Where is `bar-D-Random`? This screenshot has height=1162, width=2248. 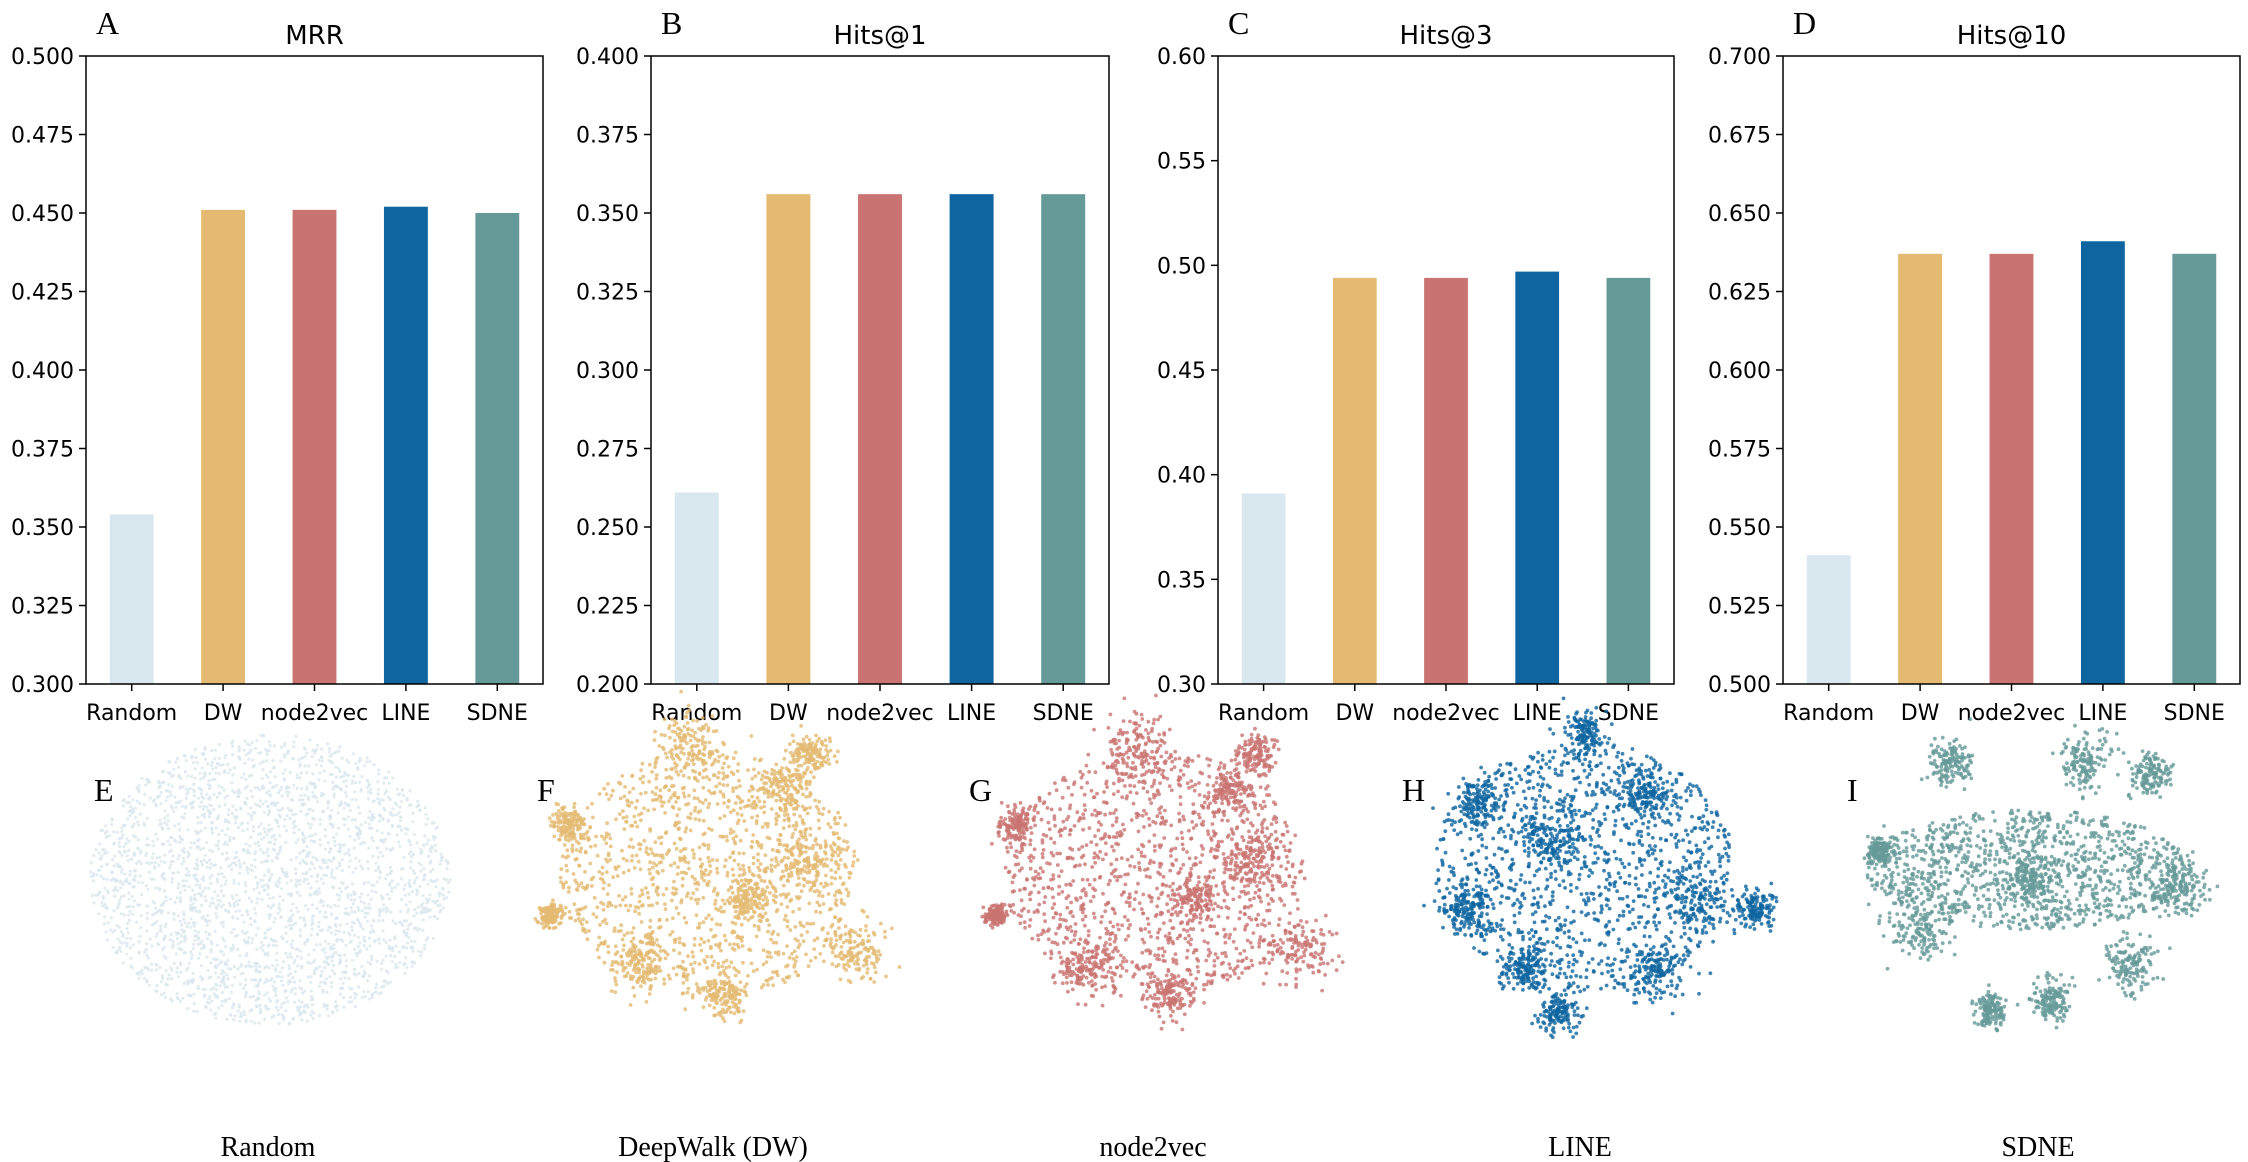 bar-D-Random is located at coordinates (1828, 619).